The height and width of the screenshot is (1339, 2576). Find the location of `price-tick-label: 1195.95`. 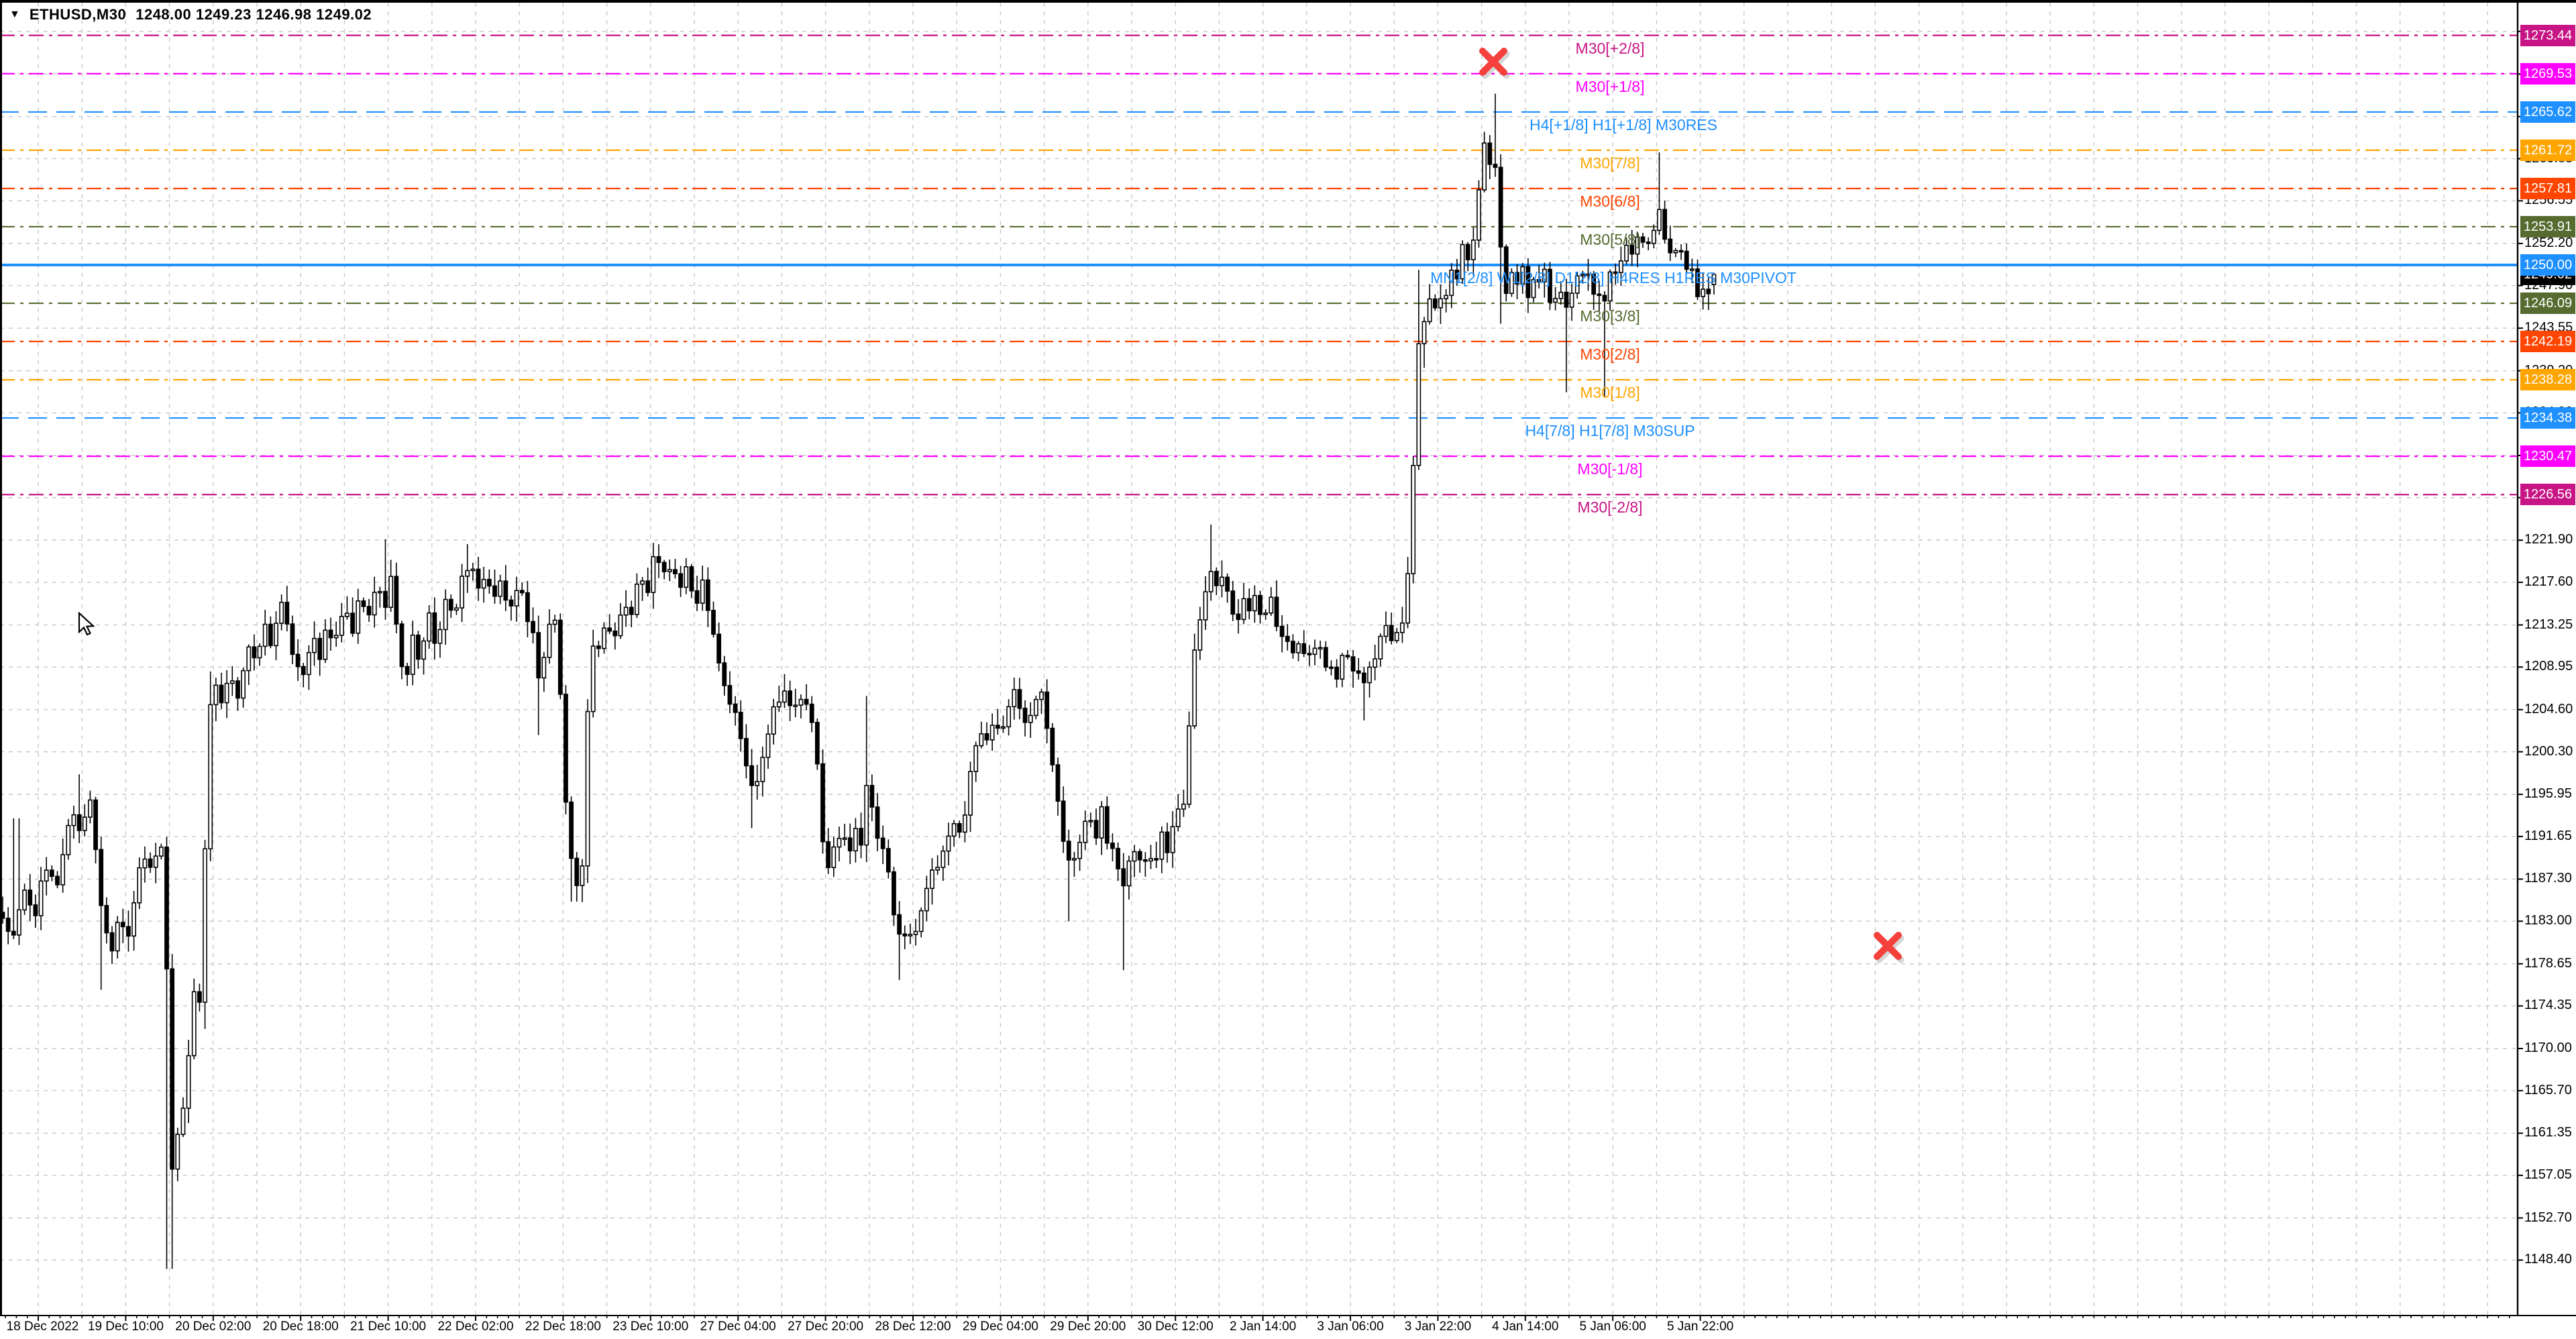

price-tick-label: 1195.95 is located at coordinates (2548, 794).